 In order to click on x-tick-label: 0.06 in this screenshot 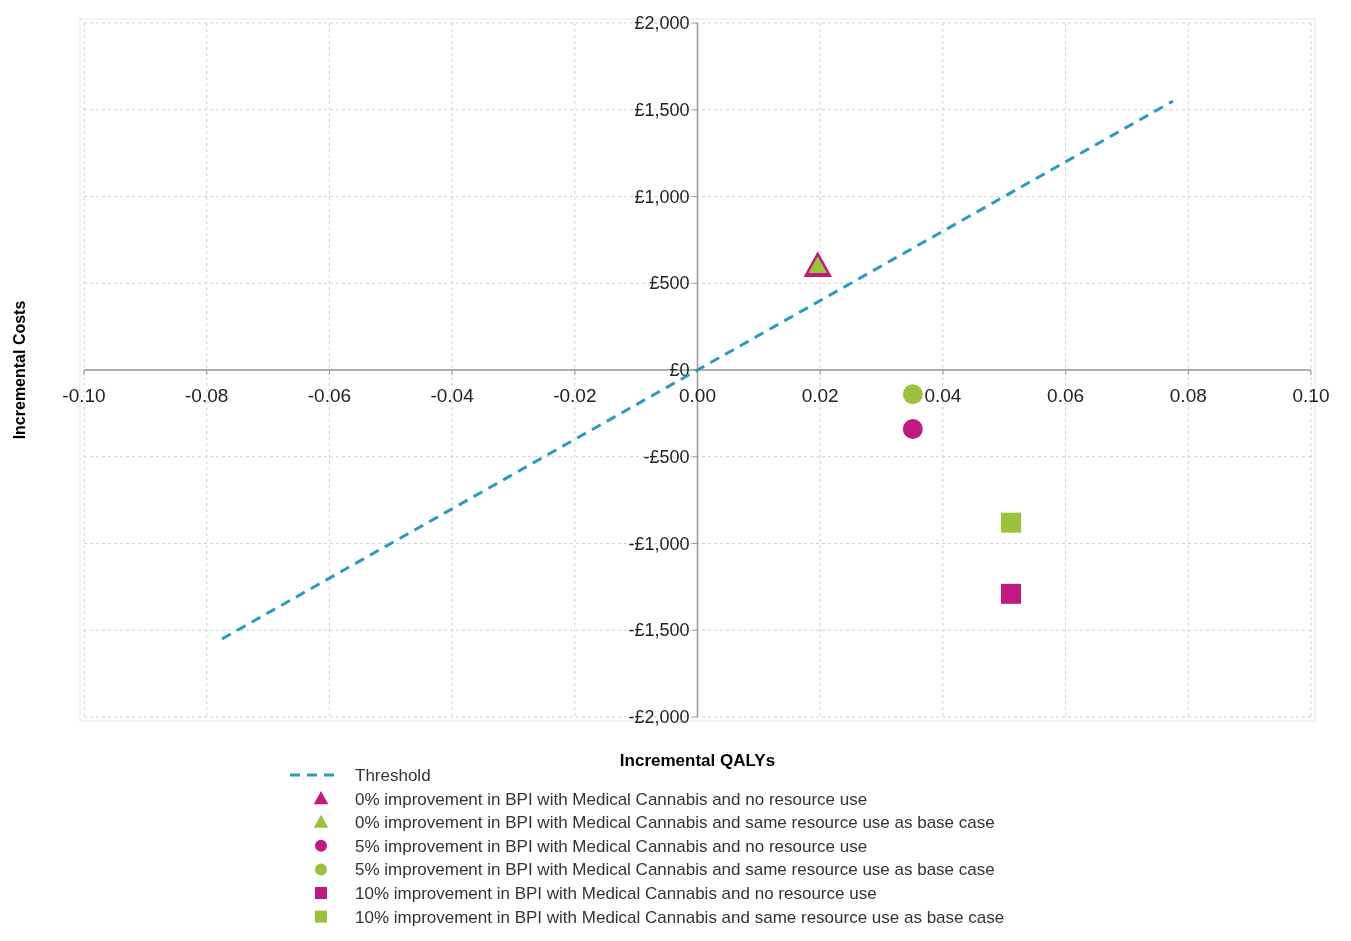, I will do `click(1066, 395)`.